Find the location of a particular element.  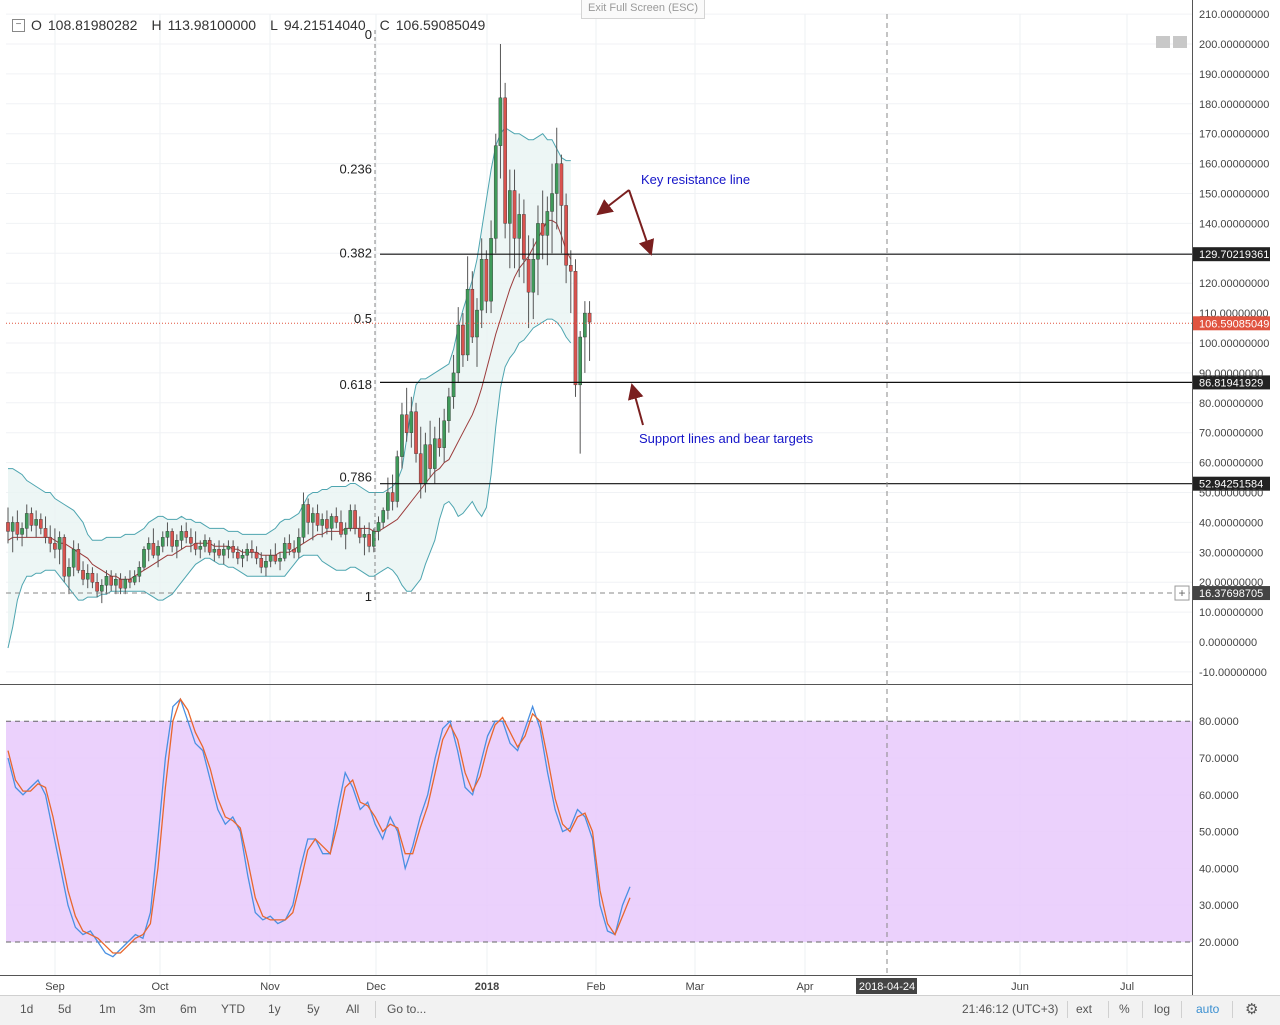

open-label: O is located at coordinates (36, 25).